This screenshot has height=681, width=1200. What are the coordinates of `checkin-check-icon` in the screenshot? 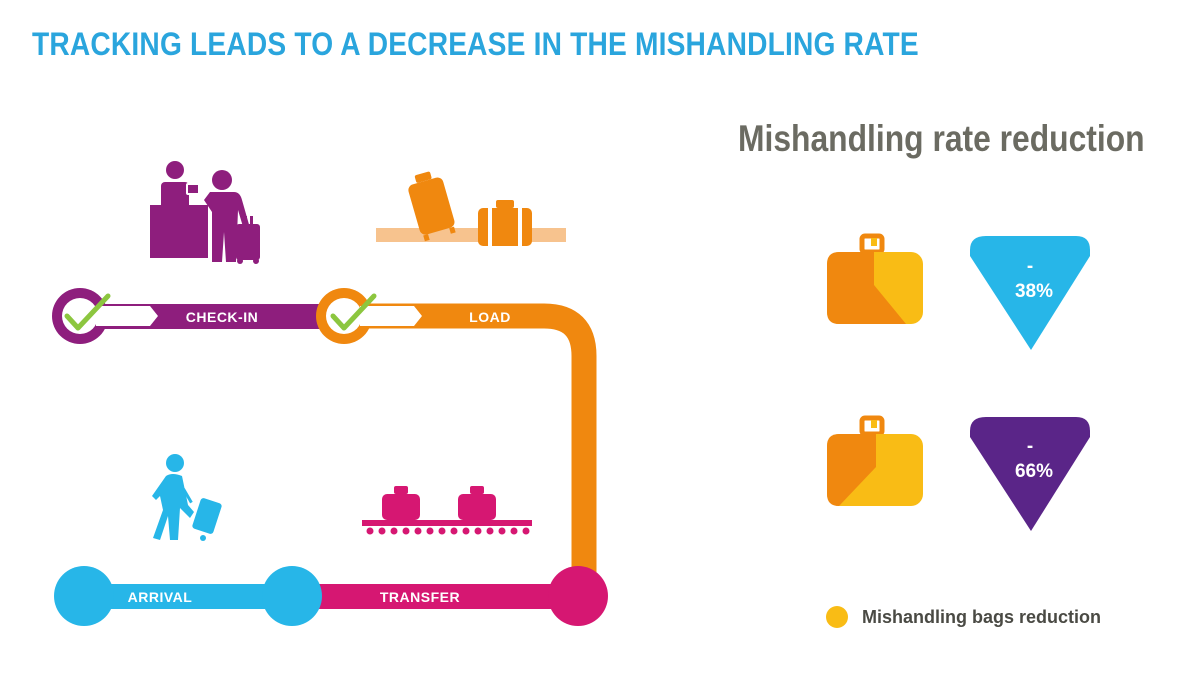 It's located at (87, 312).